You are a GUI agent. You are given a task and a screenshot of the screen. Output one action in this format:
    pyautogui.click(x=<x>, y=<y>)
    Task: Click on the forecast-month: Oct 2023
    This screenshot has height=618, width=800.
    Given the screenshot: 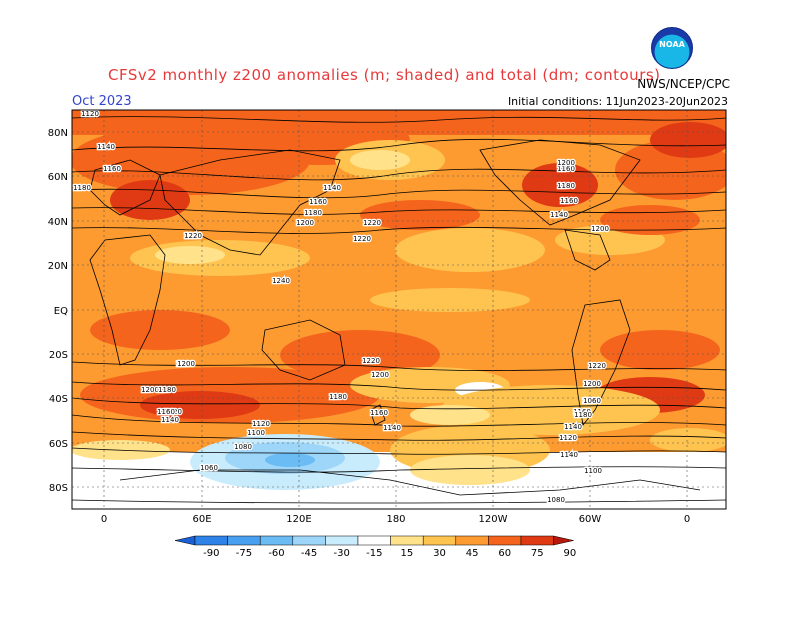 What is the action you would take?
    pyautogui.click(x=102, y=101)
    